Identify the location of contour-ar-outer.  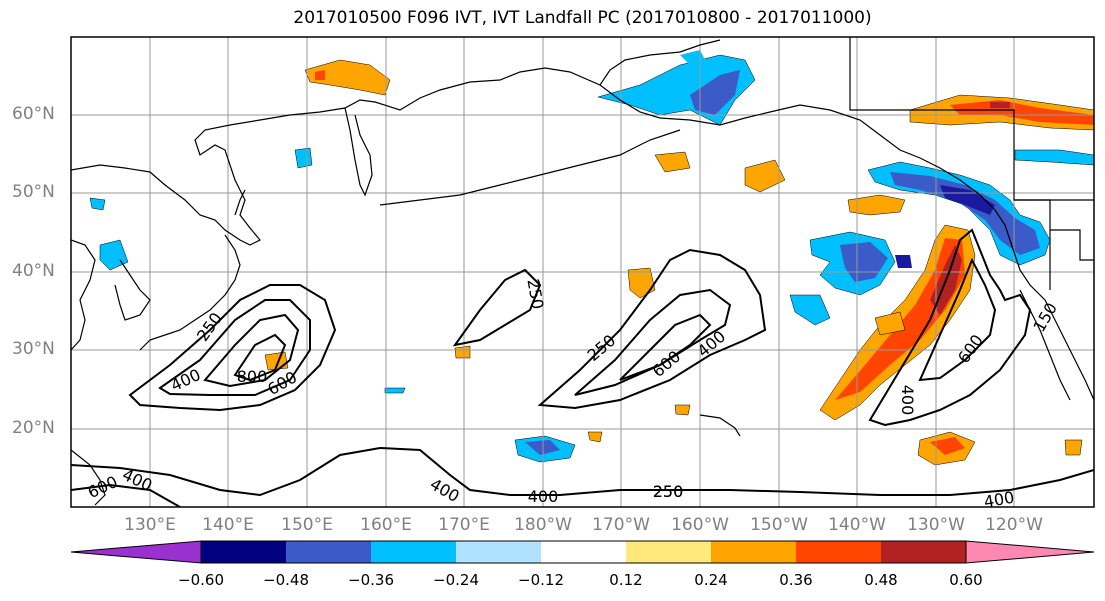
(950, 327).